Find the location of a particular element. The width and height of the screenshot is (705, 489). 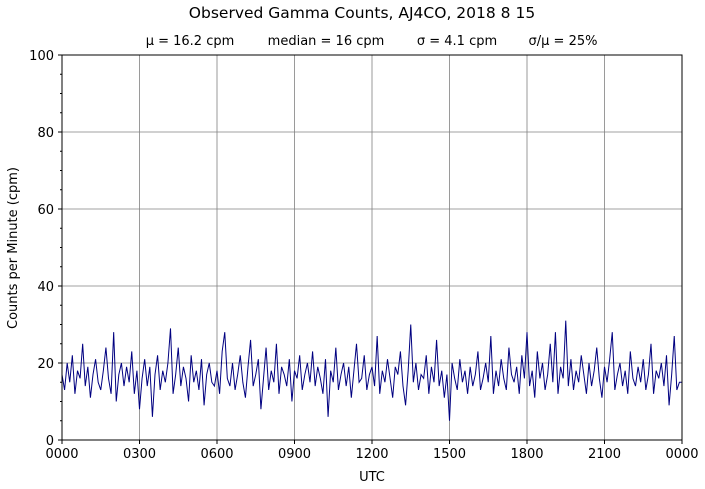

x-tick-label: 2100 is located at coordinates (604, 454).